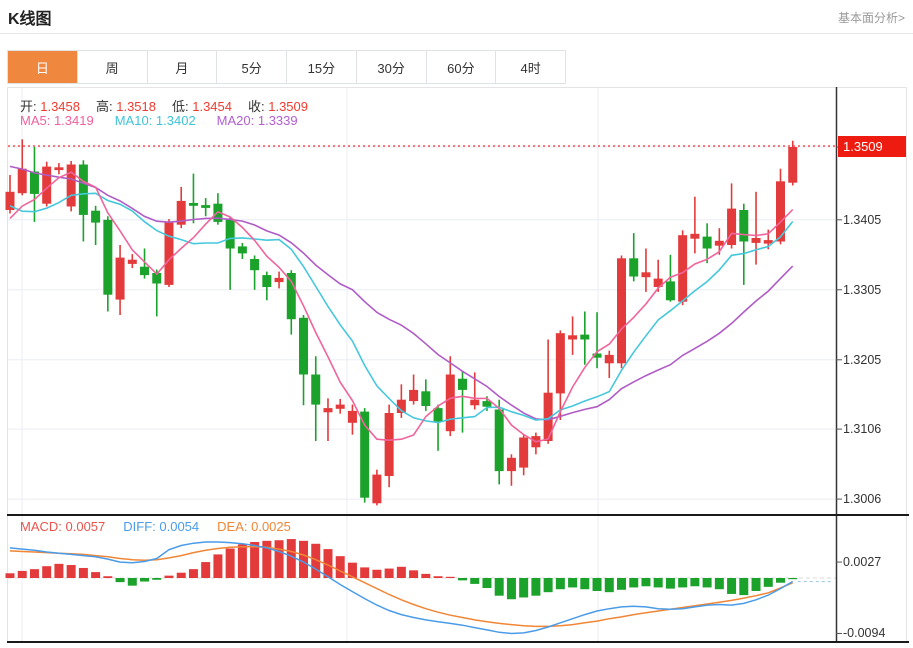 Image resolution: width=913 pixels, height=648 pixels. I want to click on macd-axis-label: 0.0027, so click(862, 562).